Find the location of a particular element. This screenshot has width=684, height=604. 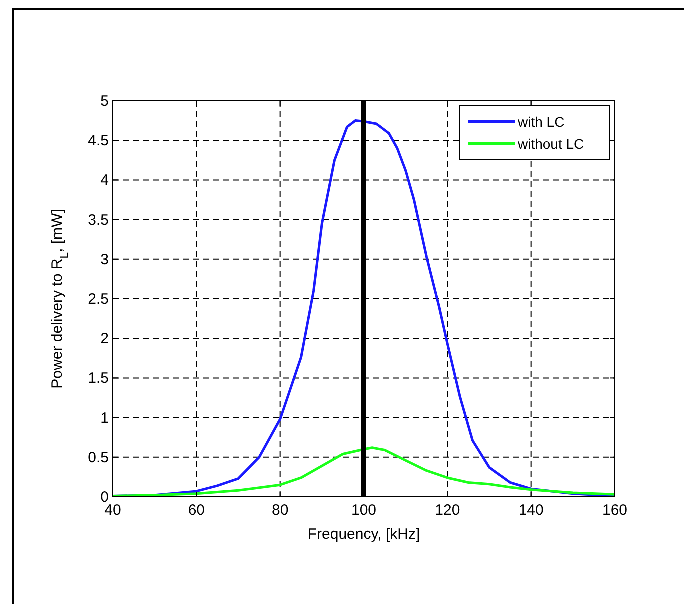

x-axis-title: Frequency, [kHz] is located at coordinates (364, 534).